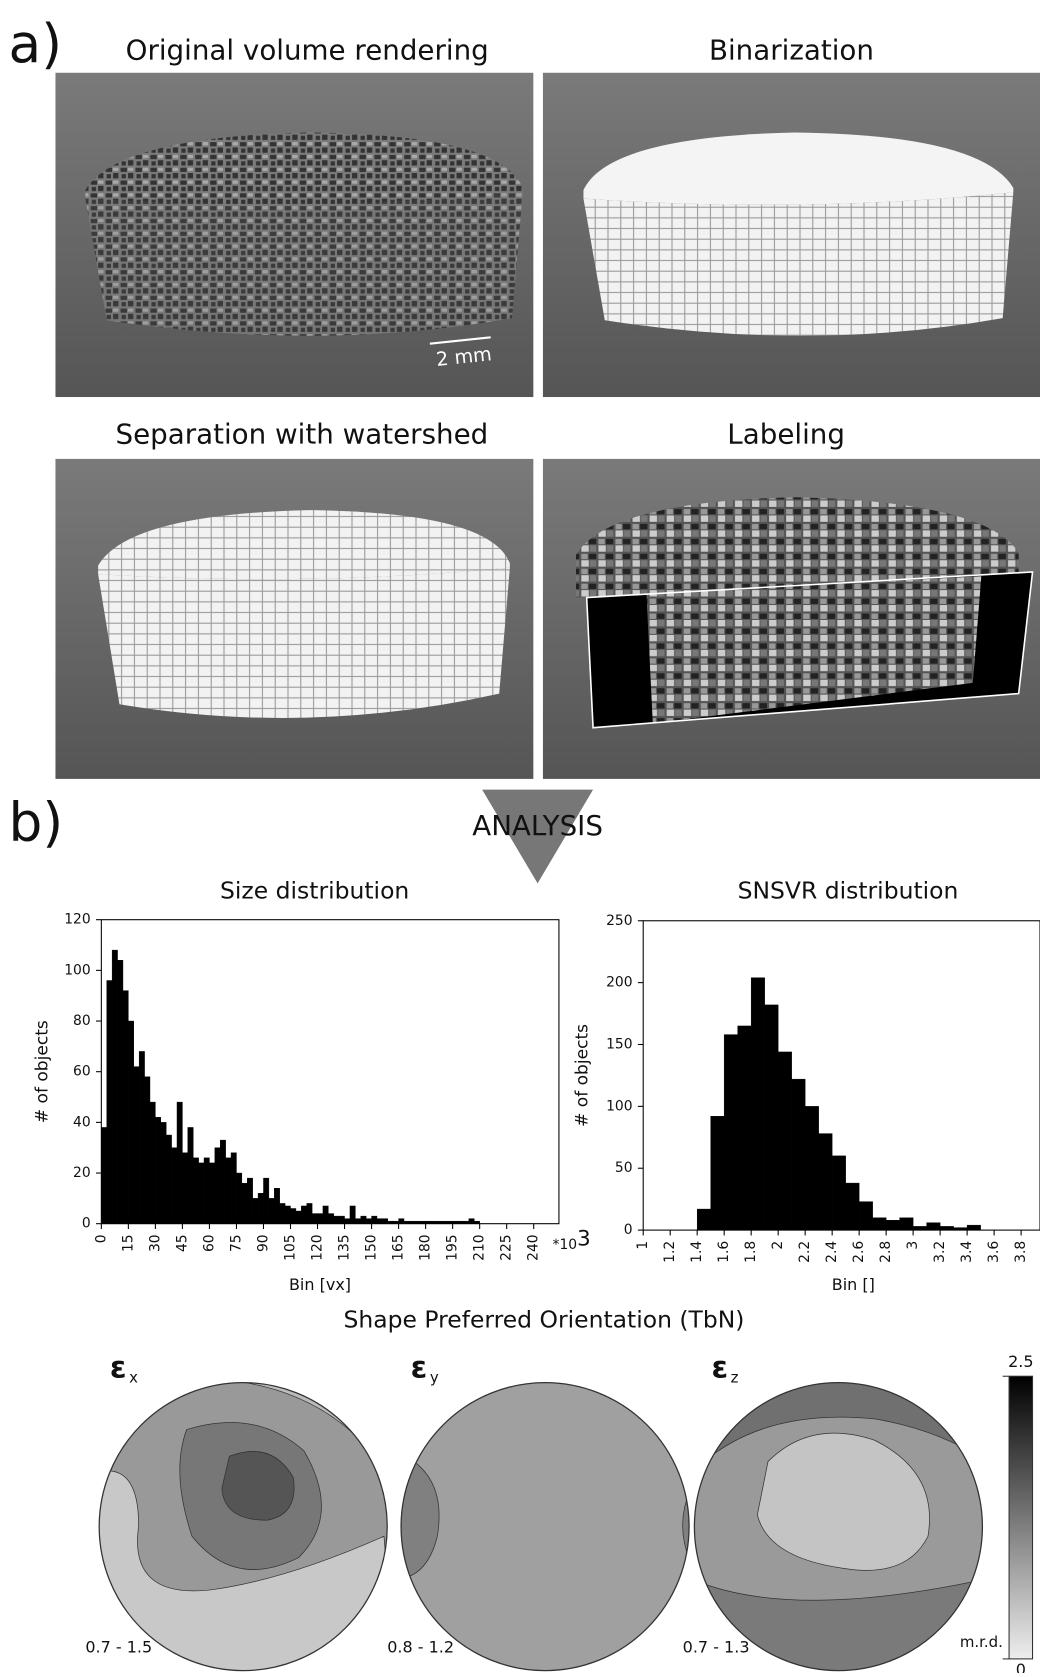  Describe the element at coordinates (859, 1252) in the screenshot. I see `x-tick-label: 2.6` at that location.